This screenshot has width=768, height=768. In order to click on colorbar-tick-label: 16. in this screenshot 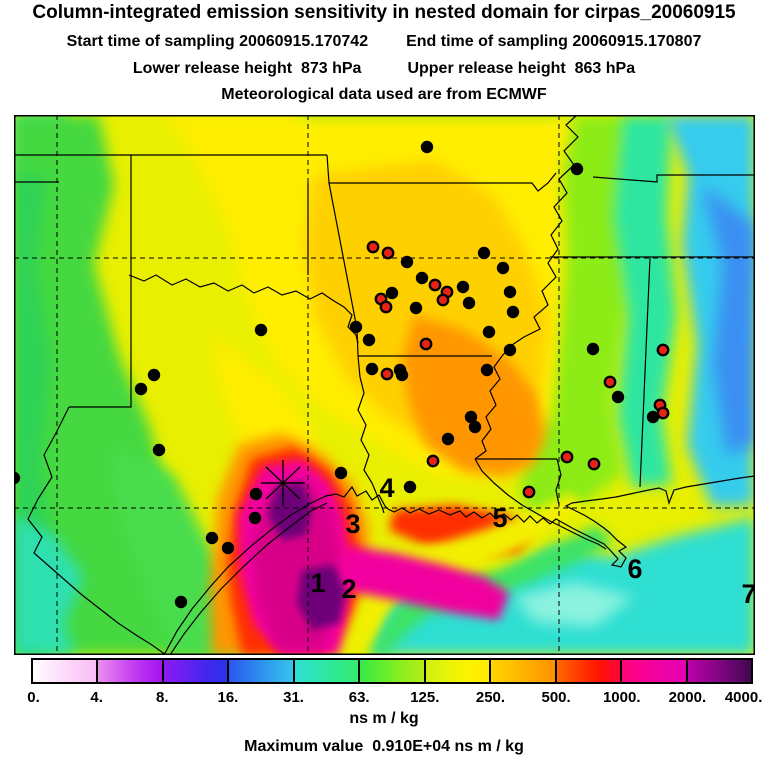, I will do `click(228, 697)`.